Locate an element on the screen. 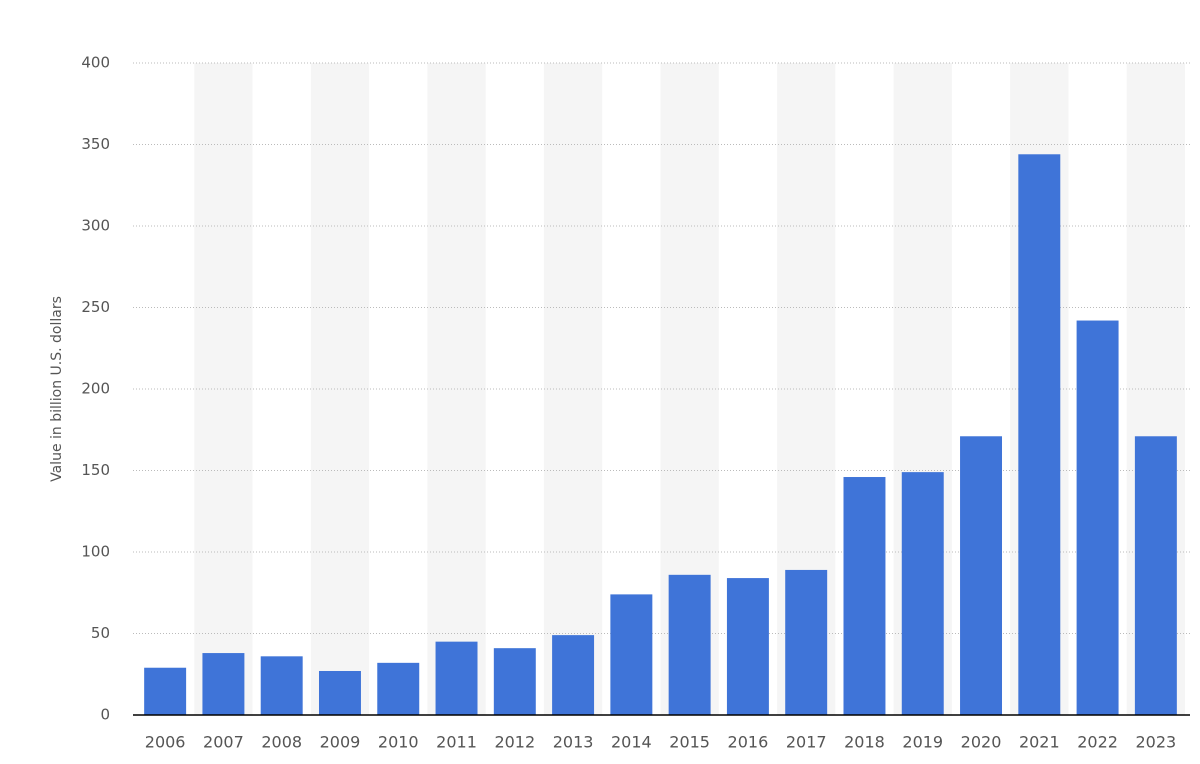 This screenshot has width=1200, height=764. x-tick-label: 2018 is located at coordinates (864, 742).